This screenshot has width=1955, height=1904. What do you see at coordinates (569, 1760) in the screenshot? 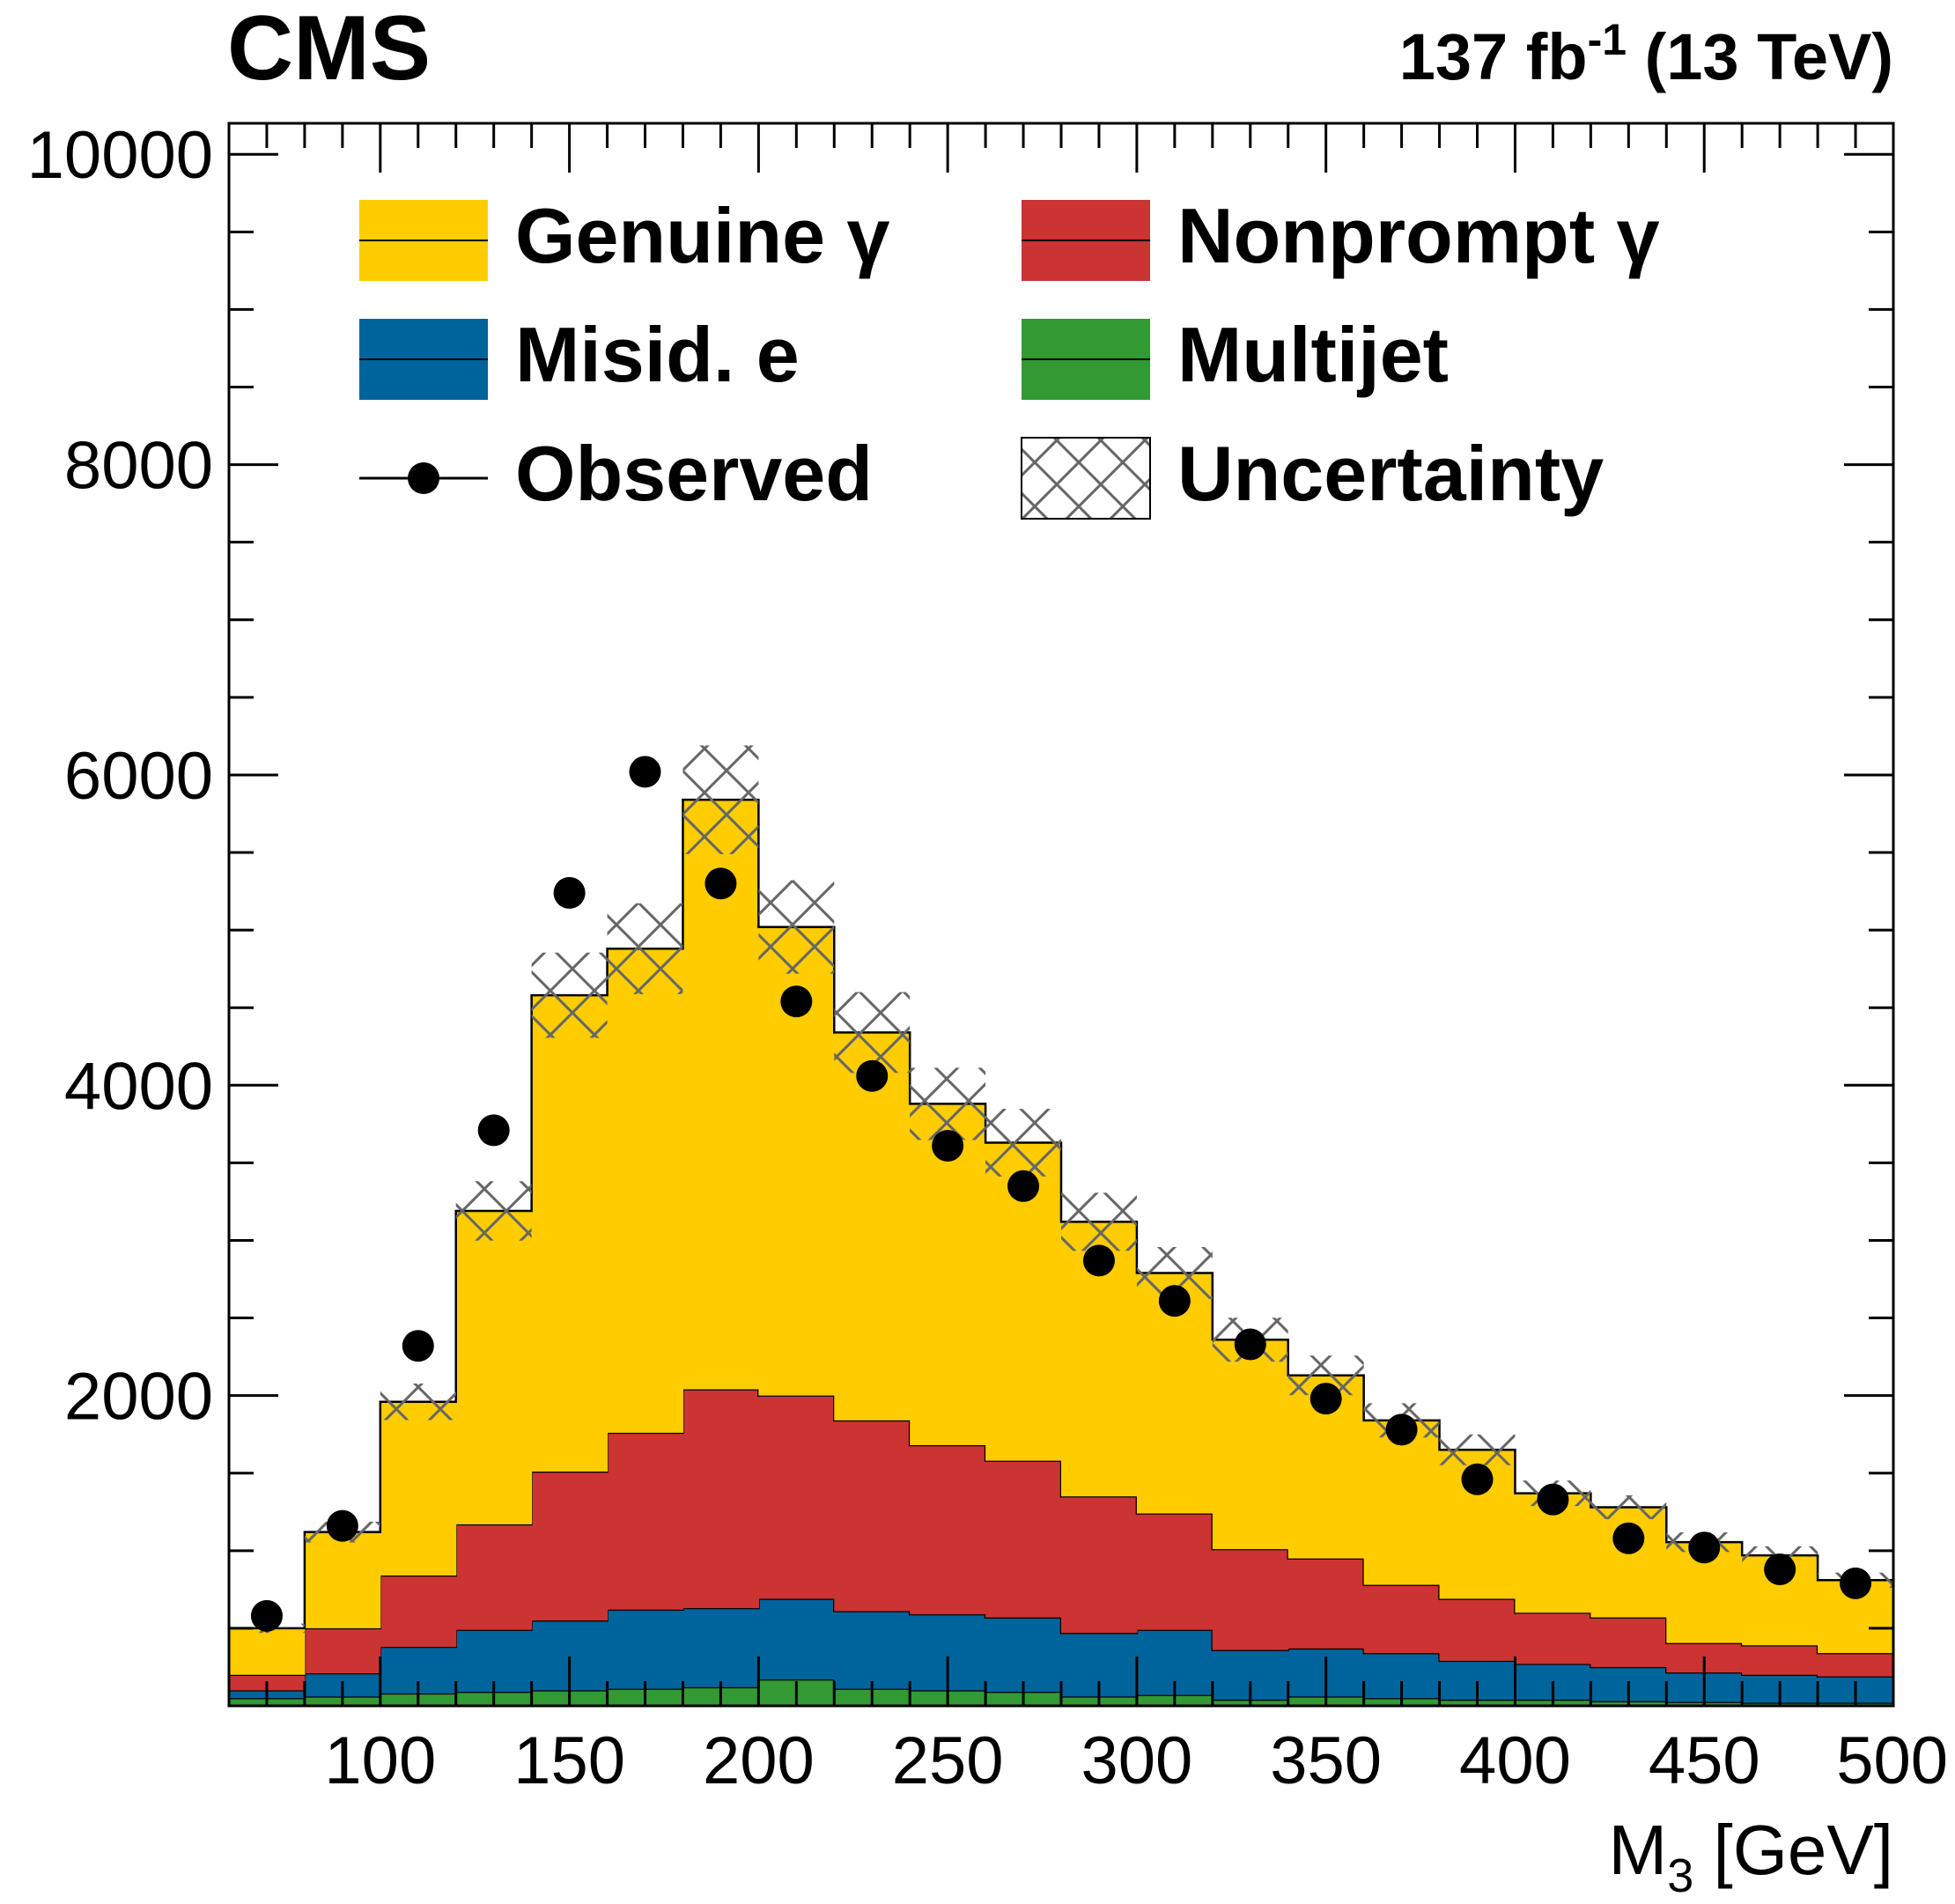
I see `x-tick-label-150: 150` at bounding box center [569, 1760].